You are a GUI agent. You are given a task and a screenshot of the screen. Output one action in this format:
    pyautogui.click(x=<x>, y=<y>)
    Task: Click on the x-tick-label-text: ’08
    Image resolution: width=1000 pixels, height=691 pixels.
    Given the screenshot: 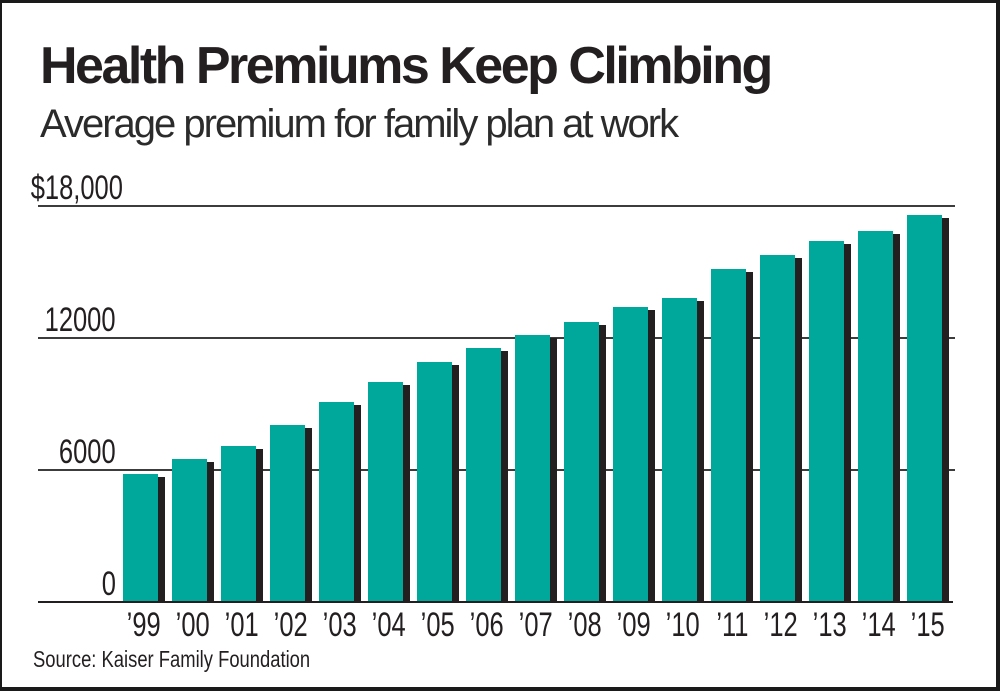 What is the action you would take?
    pyautogui.click(x=585, y=625)
    